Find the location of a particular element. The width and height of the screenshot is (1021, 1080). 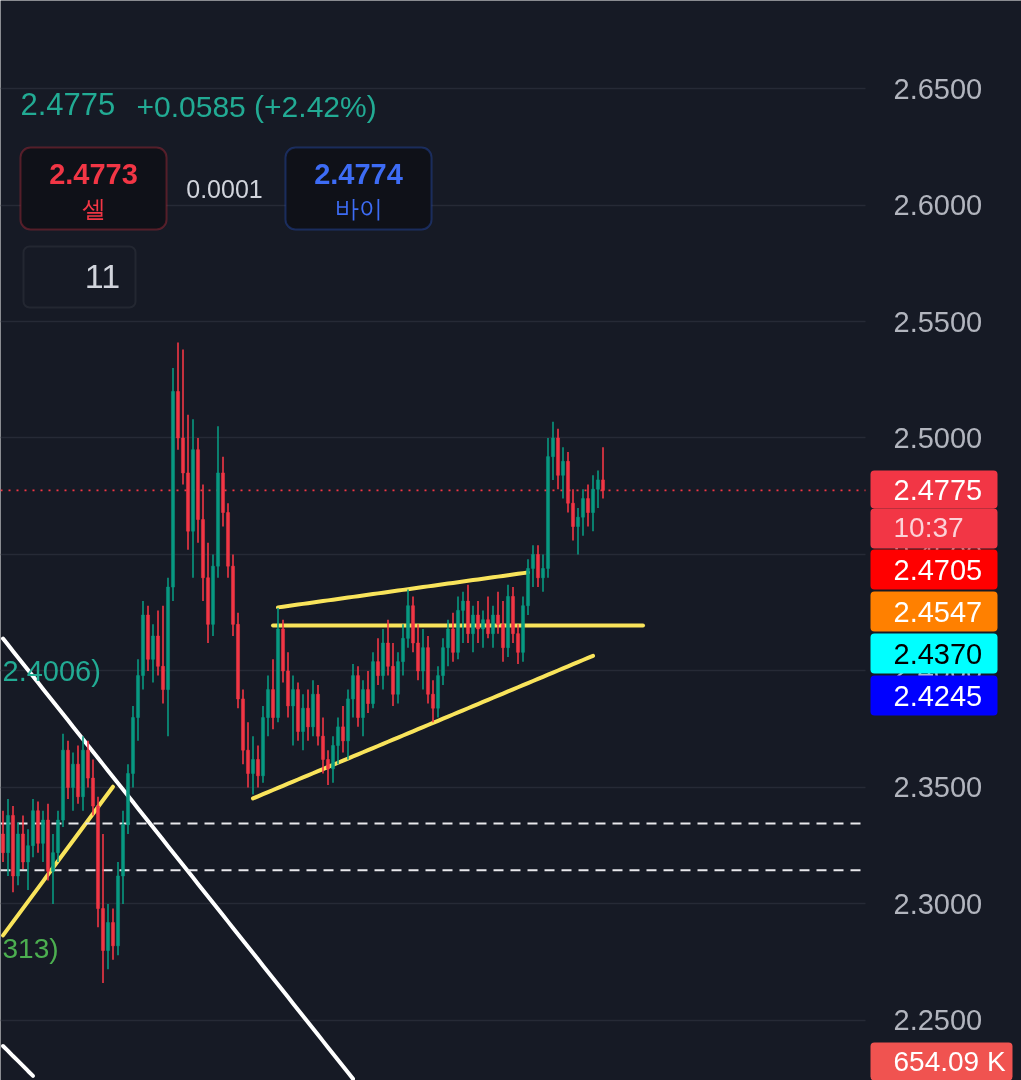

text: 654.09 K is located at coordinates (949, 1061).